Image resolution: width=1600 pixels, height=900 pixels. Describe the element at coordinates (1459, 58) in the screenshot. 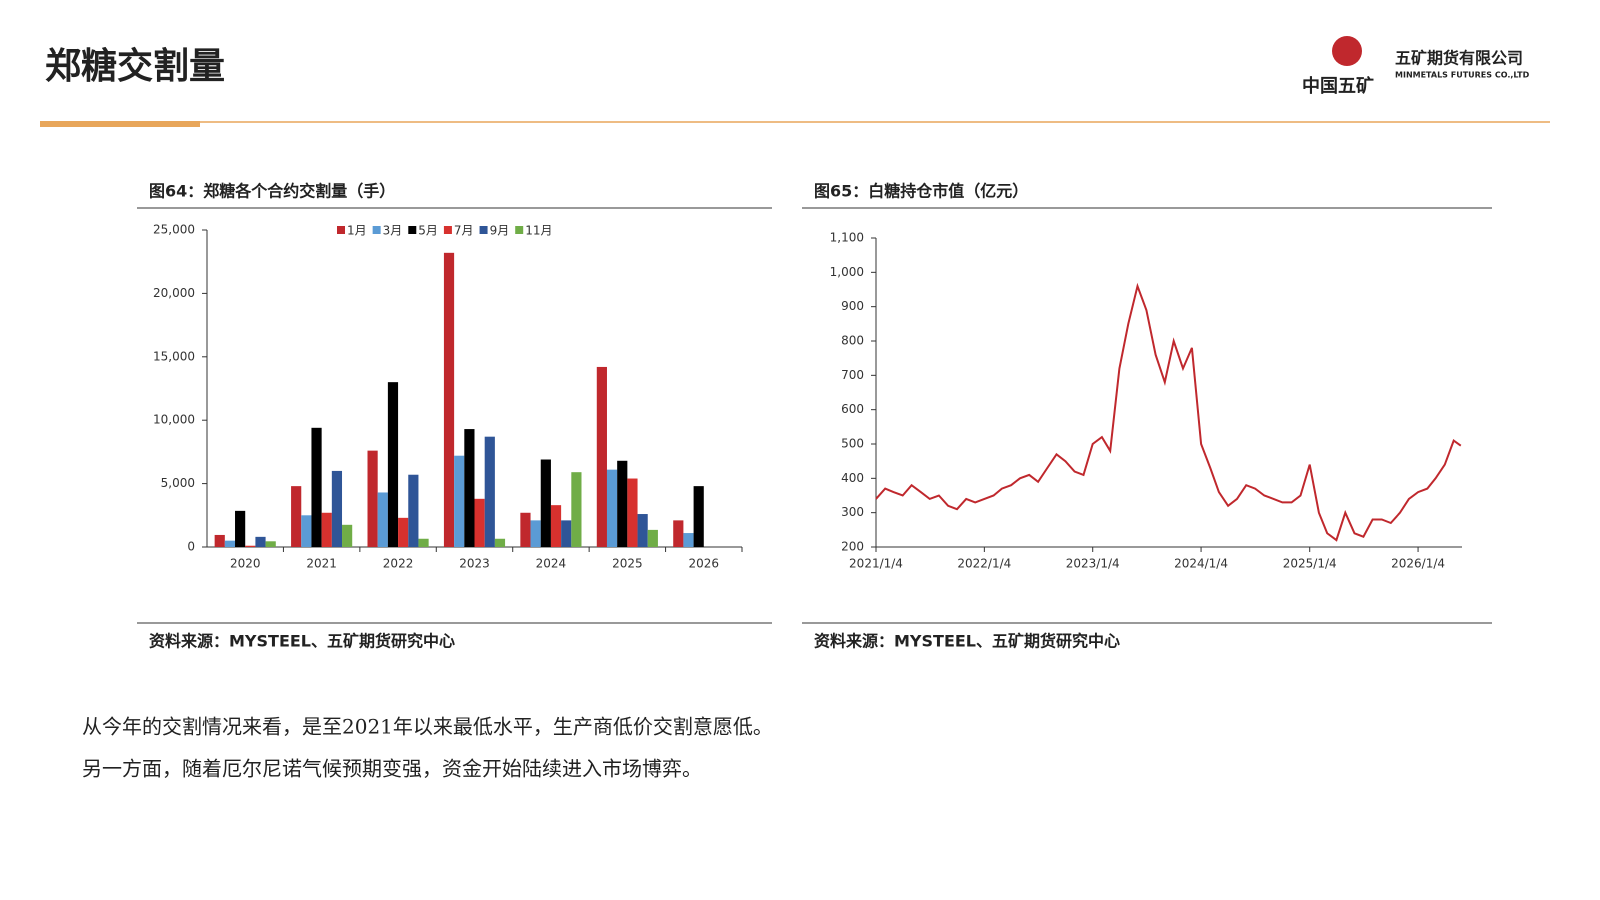

I see `company-name: 五矿期货有限公司` at that location.